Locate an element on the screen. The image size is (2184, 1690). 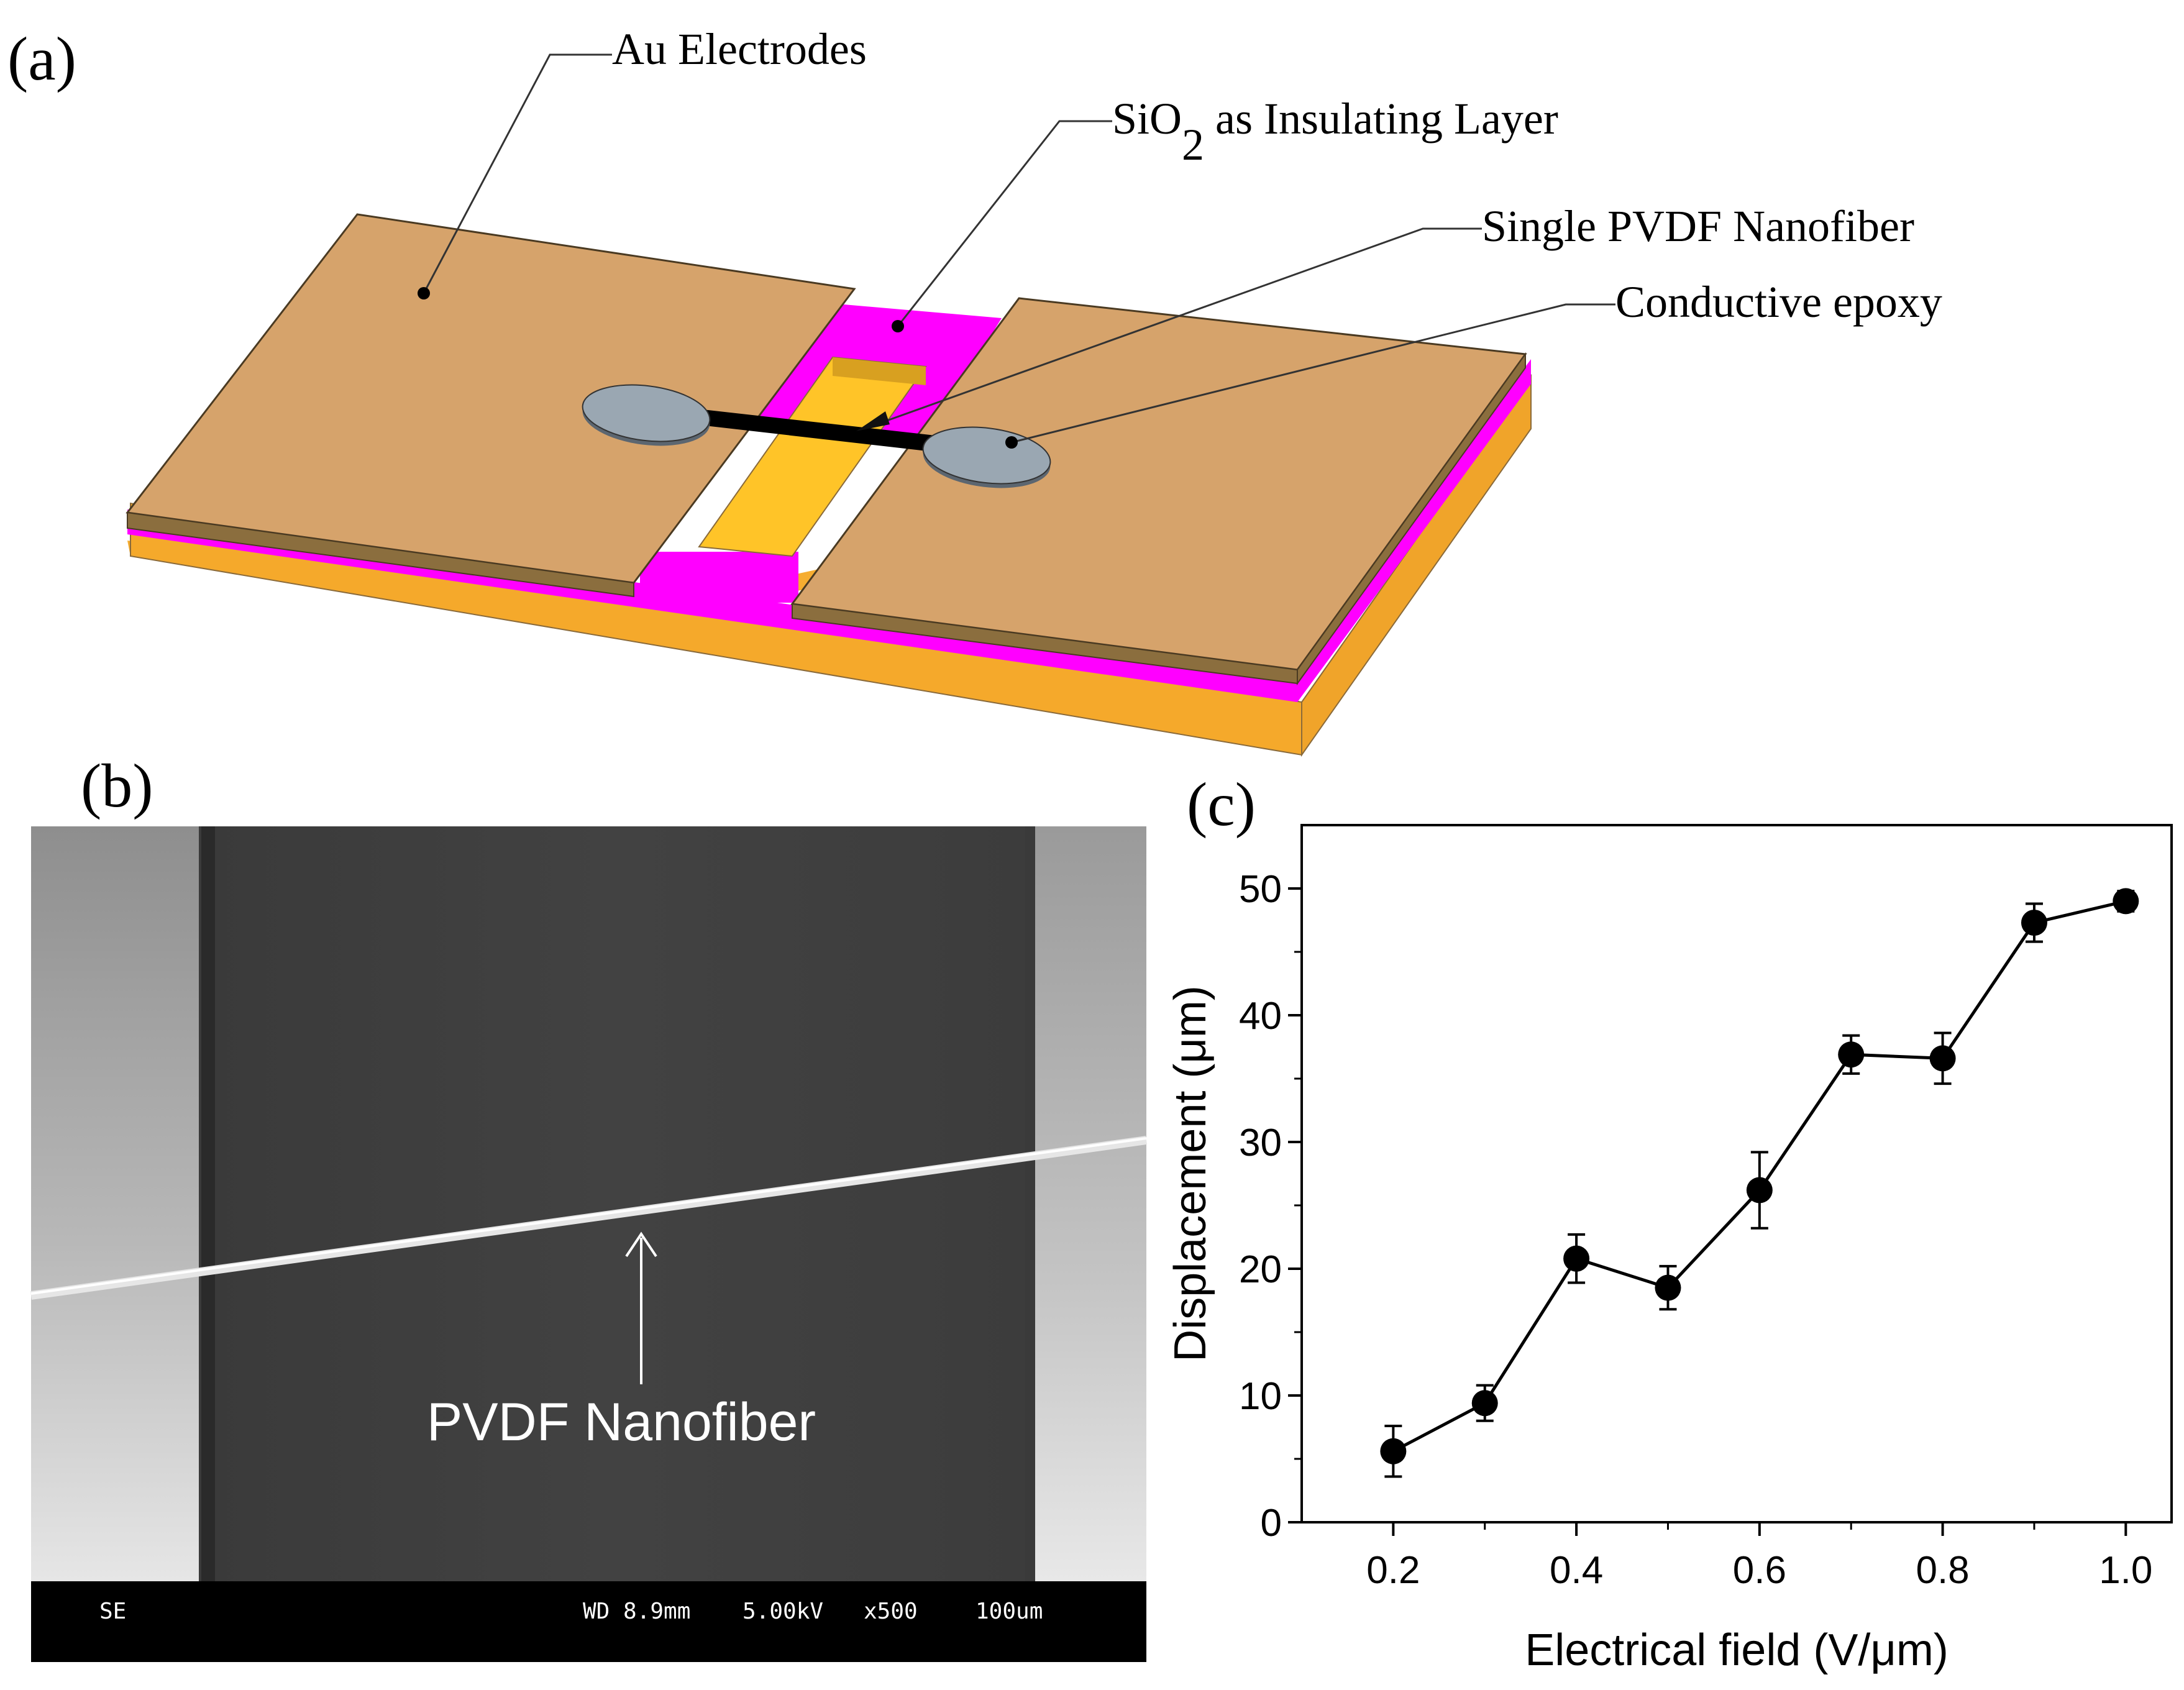
y-tick-label: 20 is located at coordinates (1260, 1269).